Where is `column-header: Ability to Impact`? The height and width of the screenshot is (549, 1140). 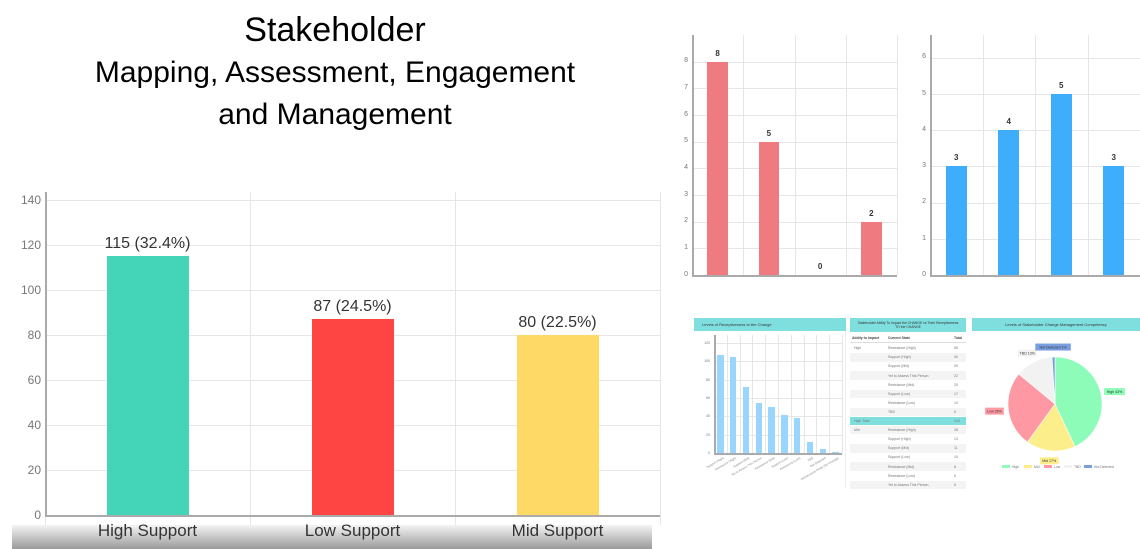 column-header: Ability to Impact is located at coordinates (866, 337).